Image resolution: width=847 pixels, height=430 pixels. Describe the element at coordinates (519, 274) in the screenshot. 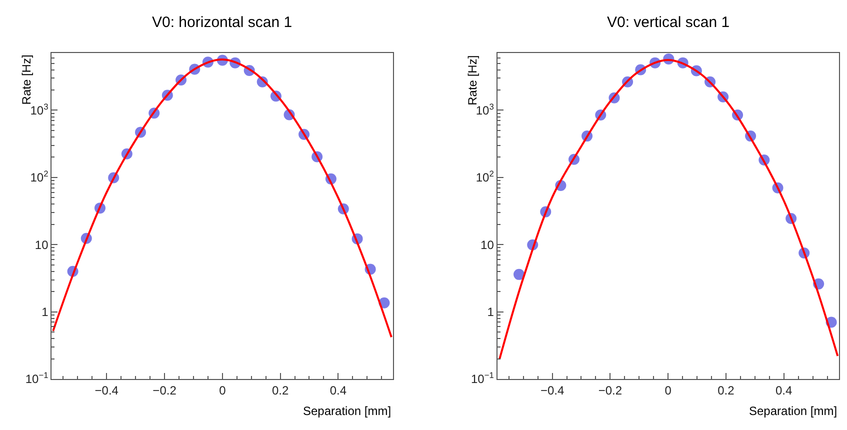

I see `point` at that location.